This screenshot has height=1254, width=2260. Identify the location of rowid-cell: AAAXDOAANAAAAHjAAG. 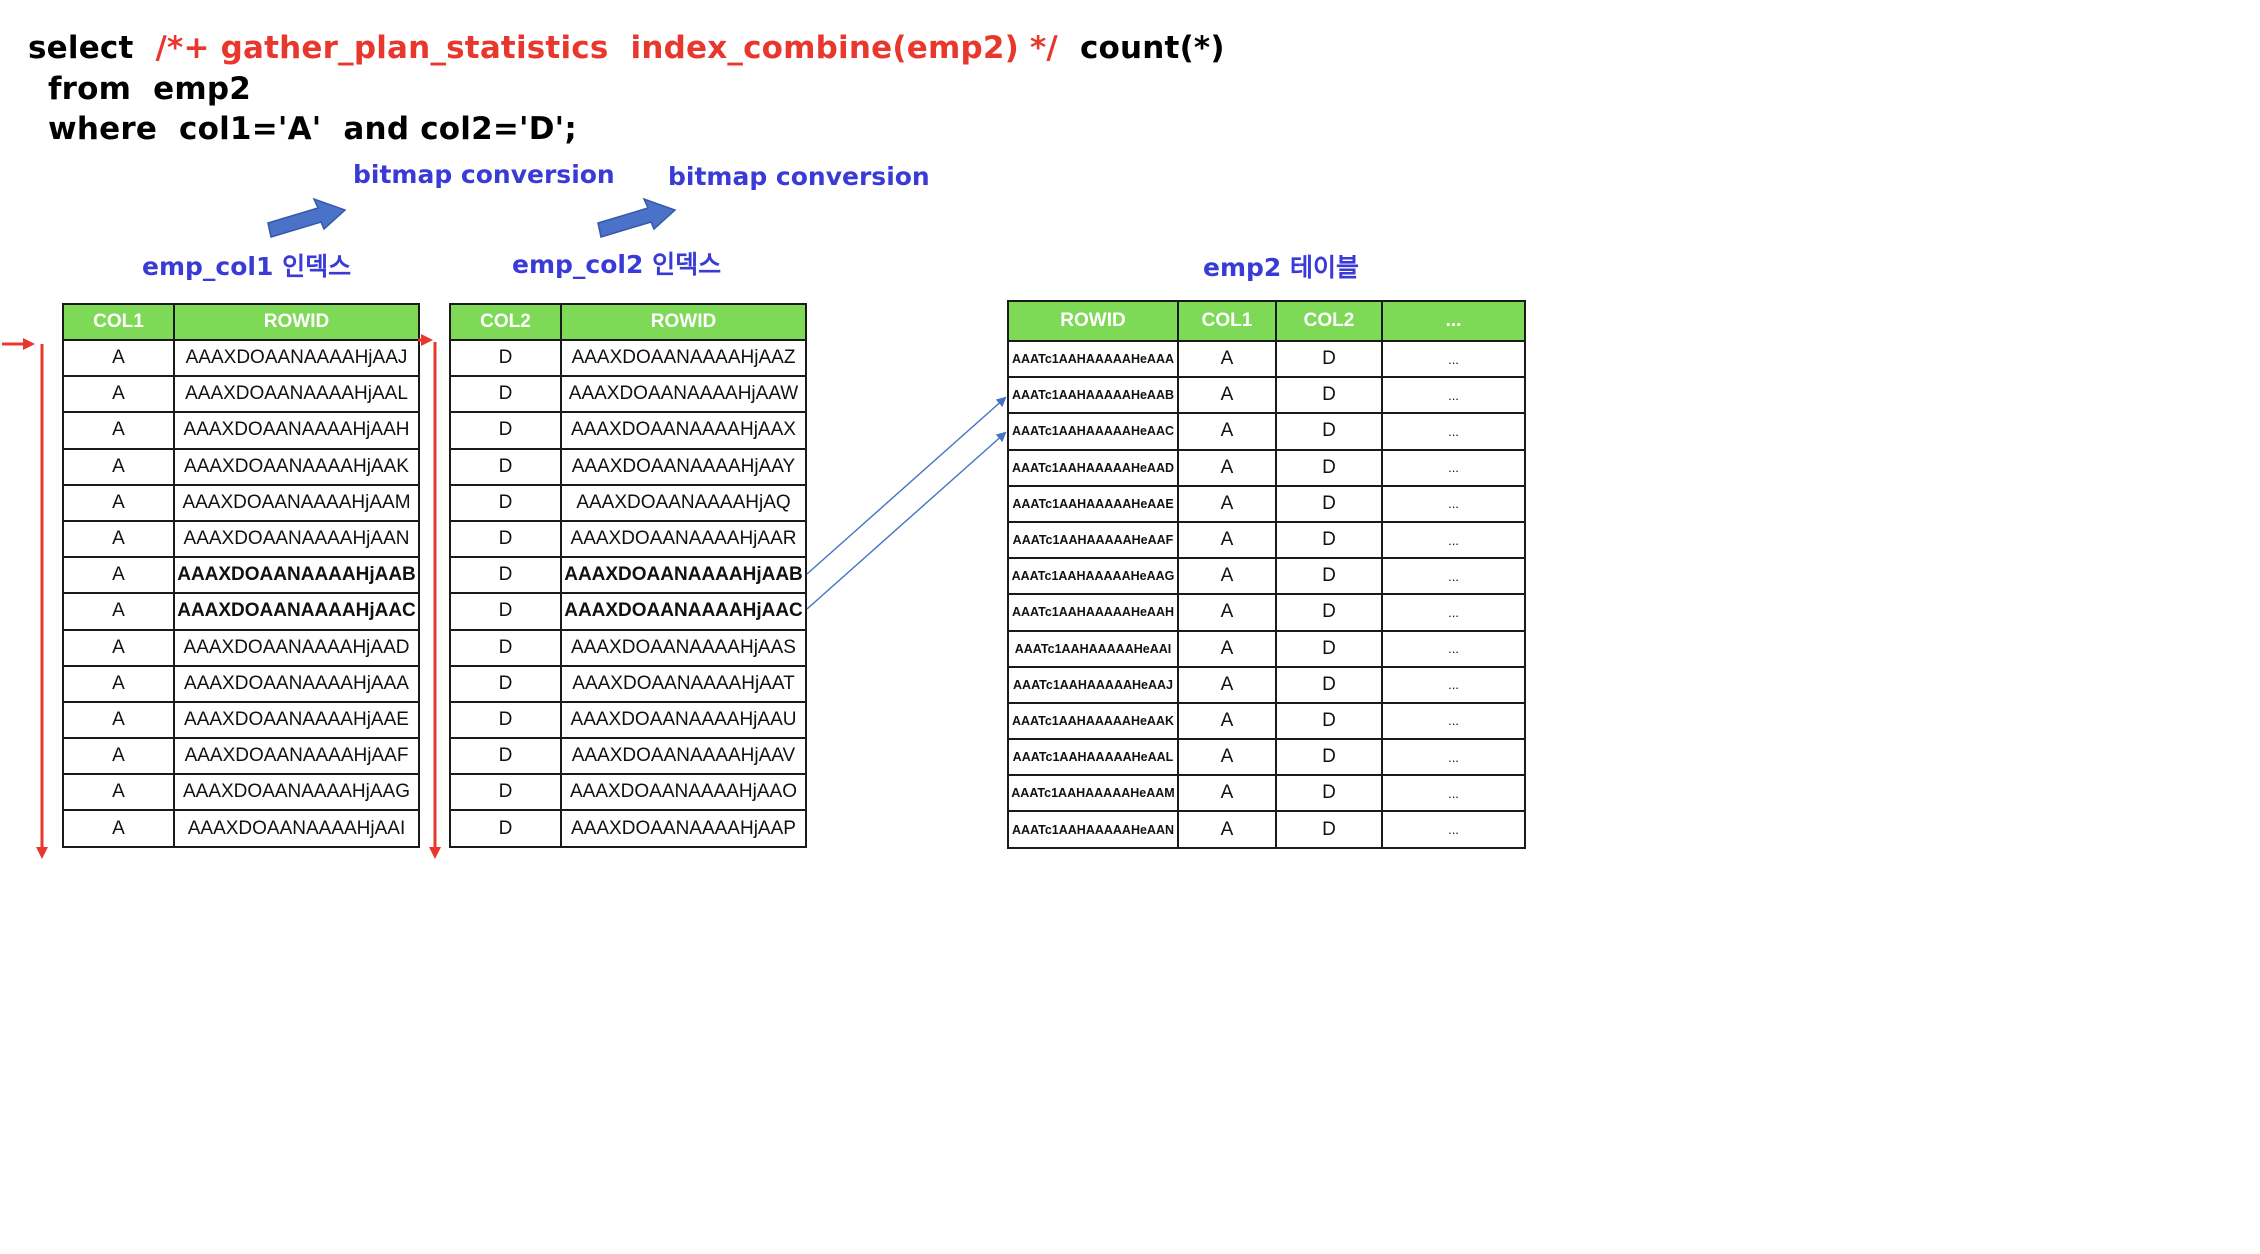
(296, 792).